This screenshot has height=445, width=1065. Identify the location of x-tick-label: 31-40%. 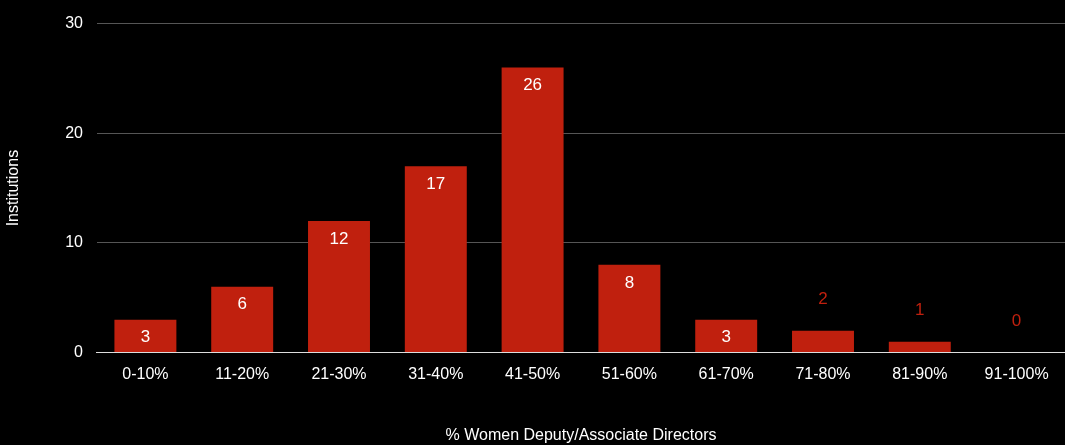
(436, 373).